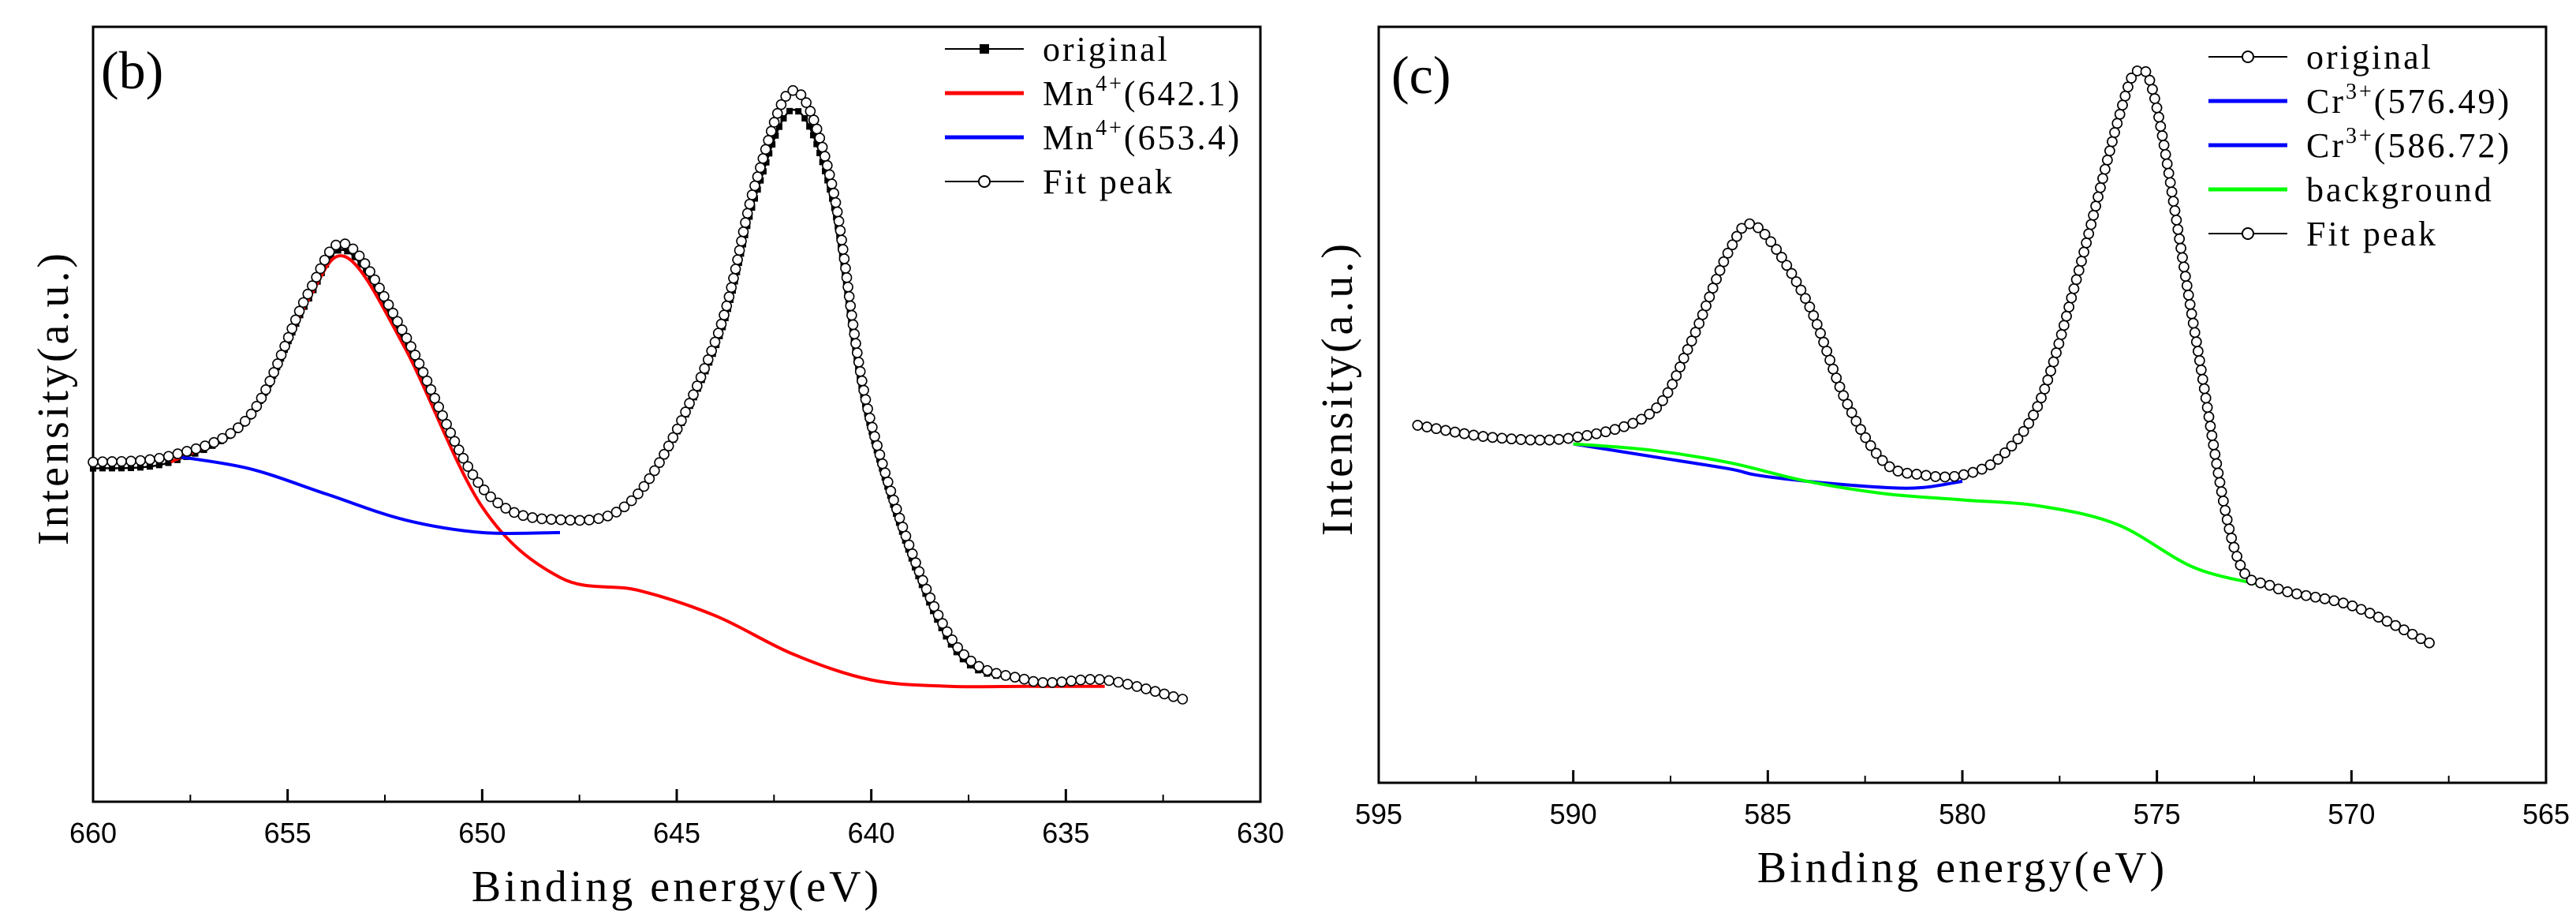 The width and height of the screenshot is (2576, 913). What do you see at coordinates (676, 819) in the screenshot?
I see `x-axis-ticks-b: 660 655 650 645 640 635 630` at bounding box center [676, 819].